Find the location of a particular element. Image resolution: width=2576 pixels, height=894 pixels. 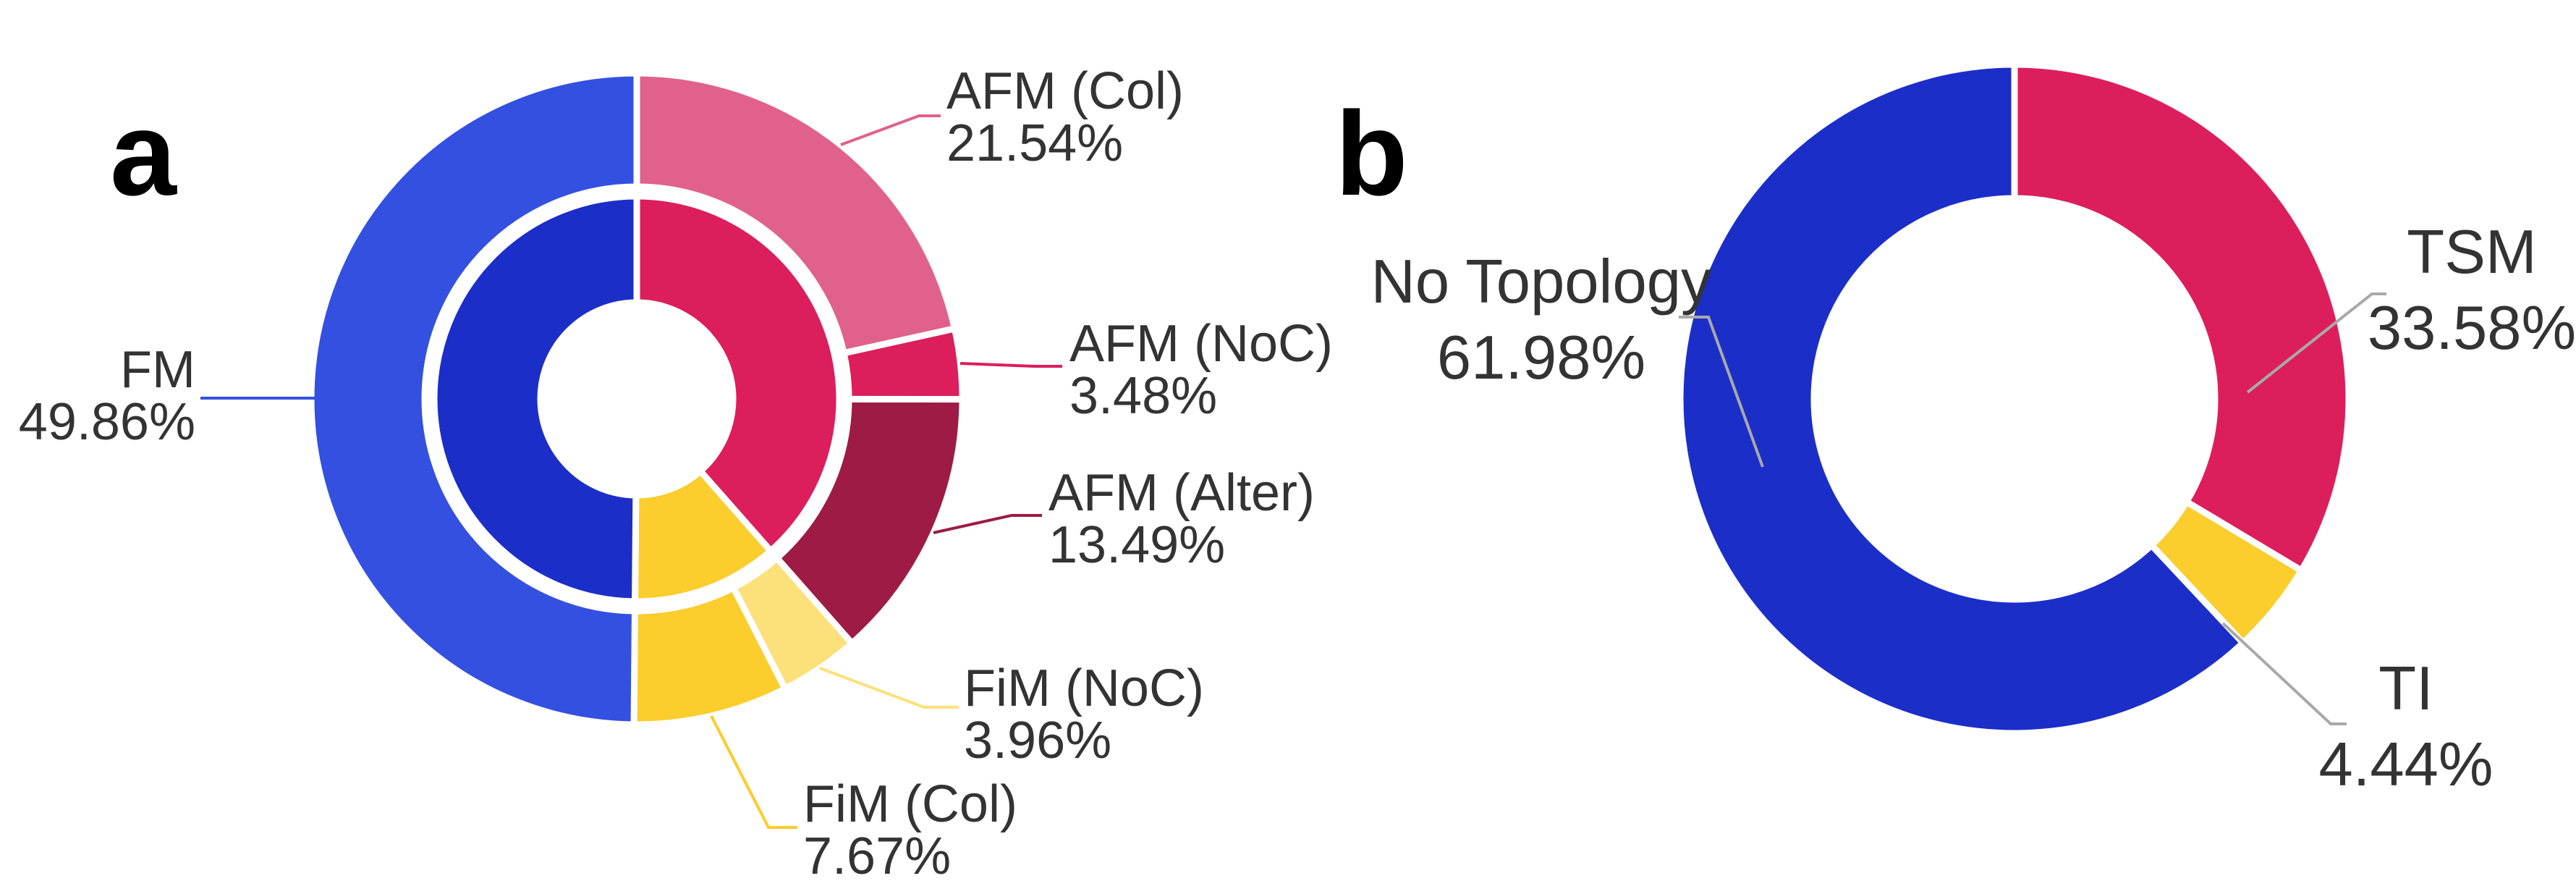

leader-line-afm-noc- is located at coordinates (1010, 365).